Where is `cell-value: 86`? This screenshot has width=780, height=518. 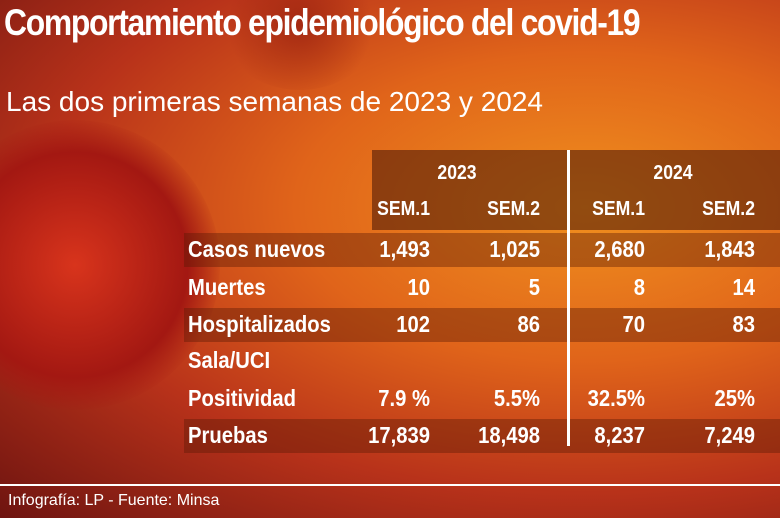
cell-value: 86 is located at coordinates (528, 324).